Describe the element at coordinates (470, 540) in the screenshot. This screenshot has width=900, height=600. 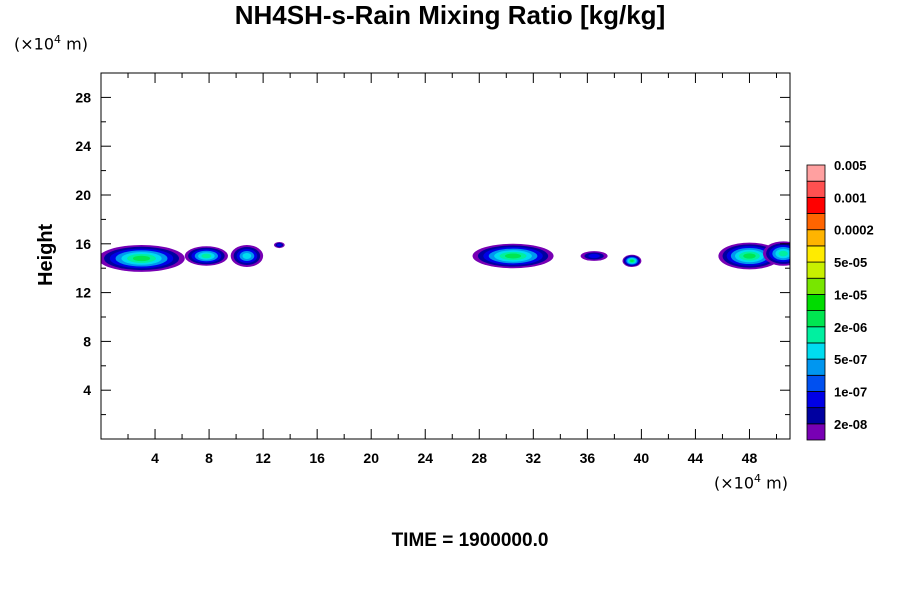
I see `time-label: TIME = 1900000.0` at that location.